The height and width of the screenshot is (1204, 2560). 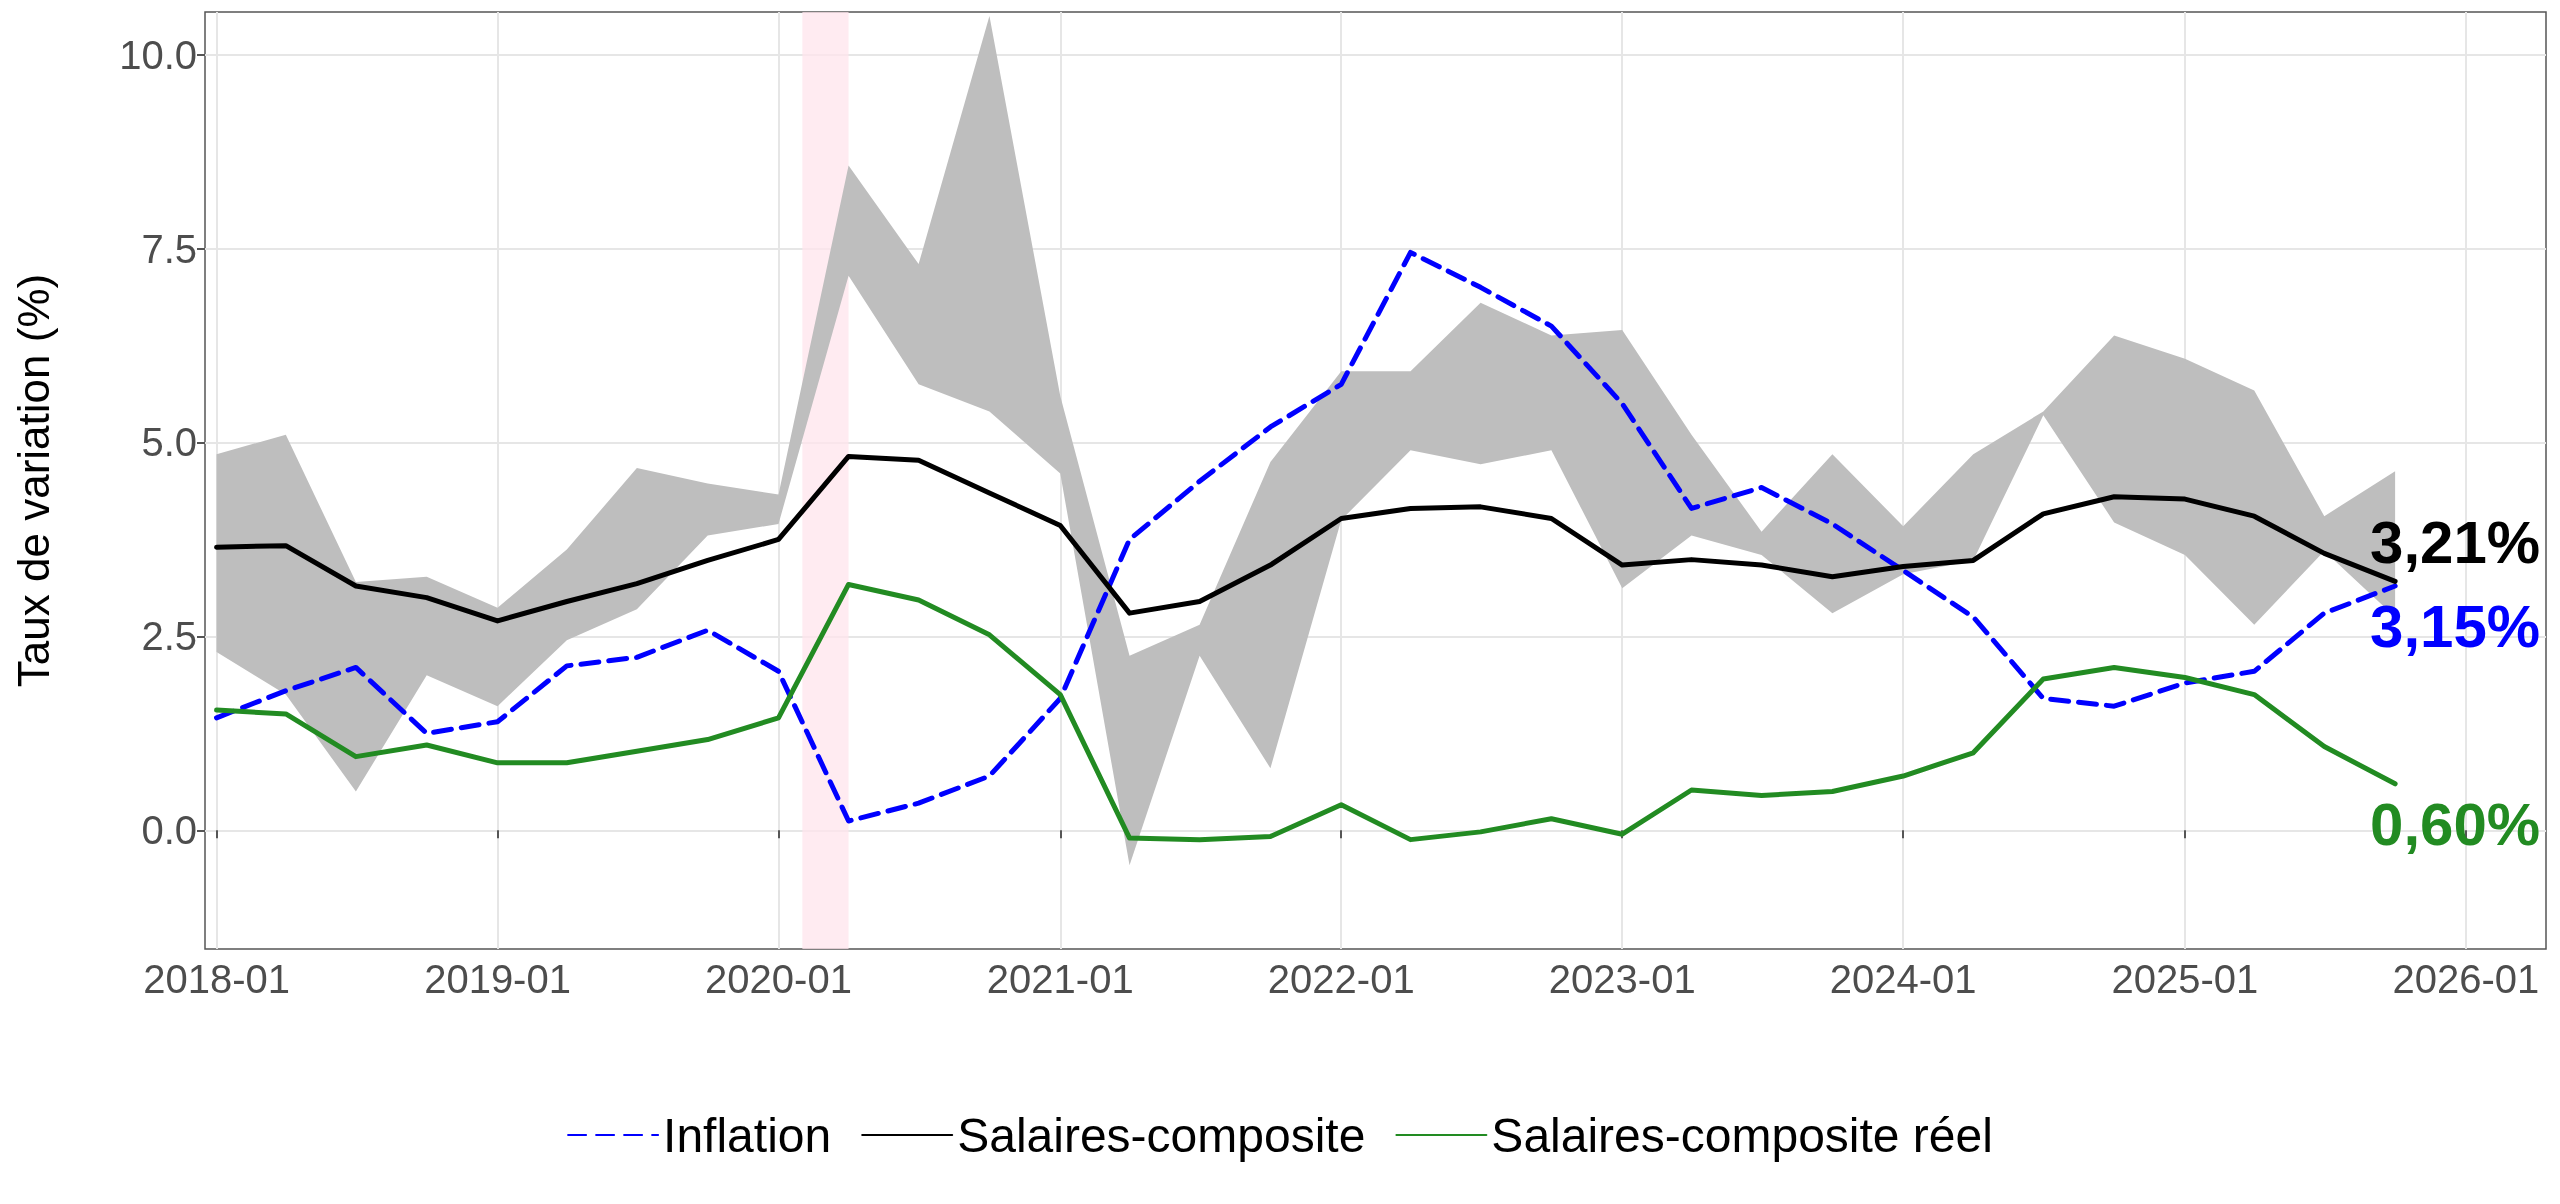 I want to click on x-tick-label: 2018-01, so click(x=216, y=979).